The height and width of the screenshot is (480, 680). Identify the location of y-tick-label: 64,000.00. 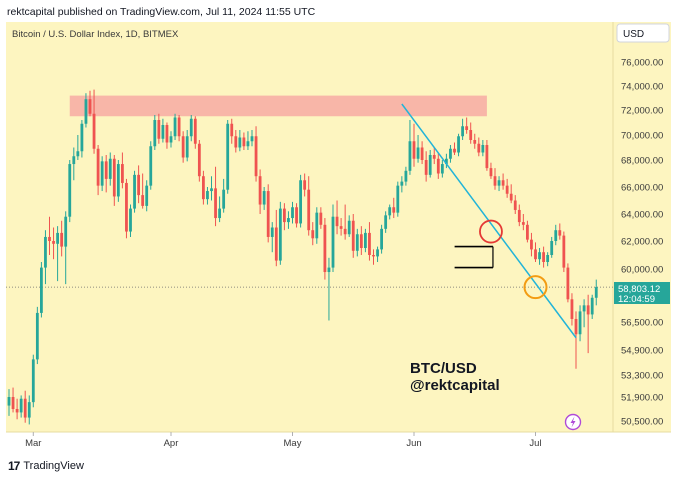
(642, 215).